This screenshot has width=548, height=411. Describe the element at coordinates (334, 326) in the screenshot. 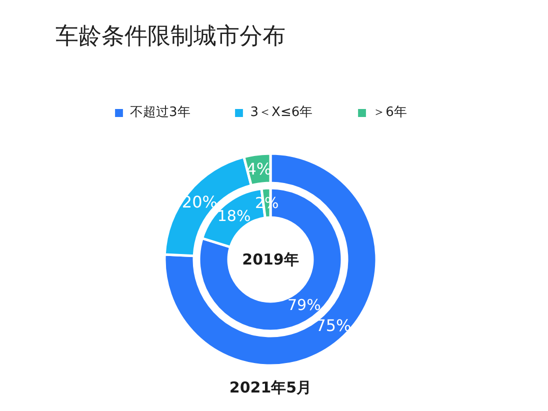

I see `data-label: 75%` at that location.